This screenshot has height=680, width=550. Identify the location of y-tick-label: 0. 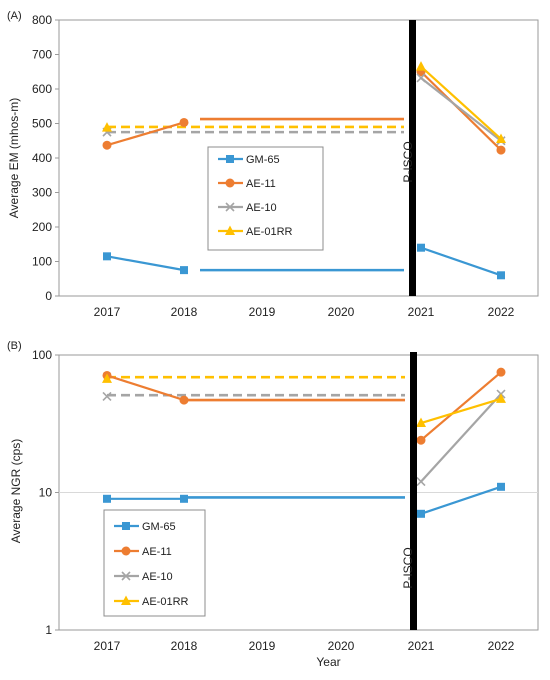
(48, 296).